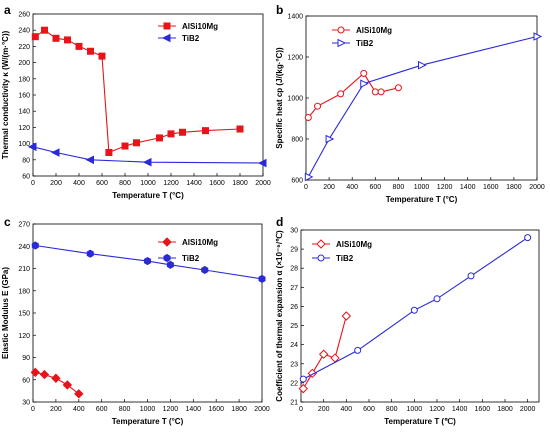  I want to click on y-tick-label: 100, so click(24, 144).